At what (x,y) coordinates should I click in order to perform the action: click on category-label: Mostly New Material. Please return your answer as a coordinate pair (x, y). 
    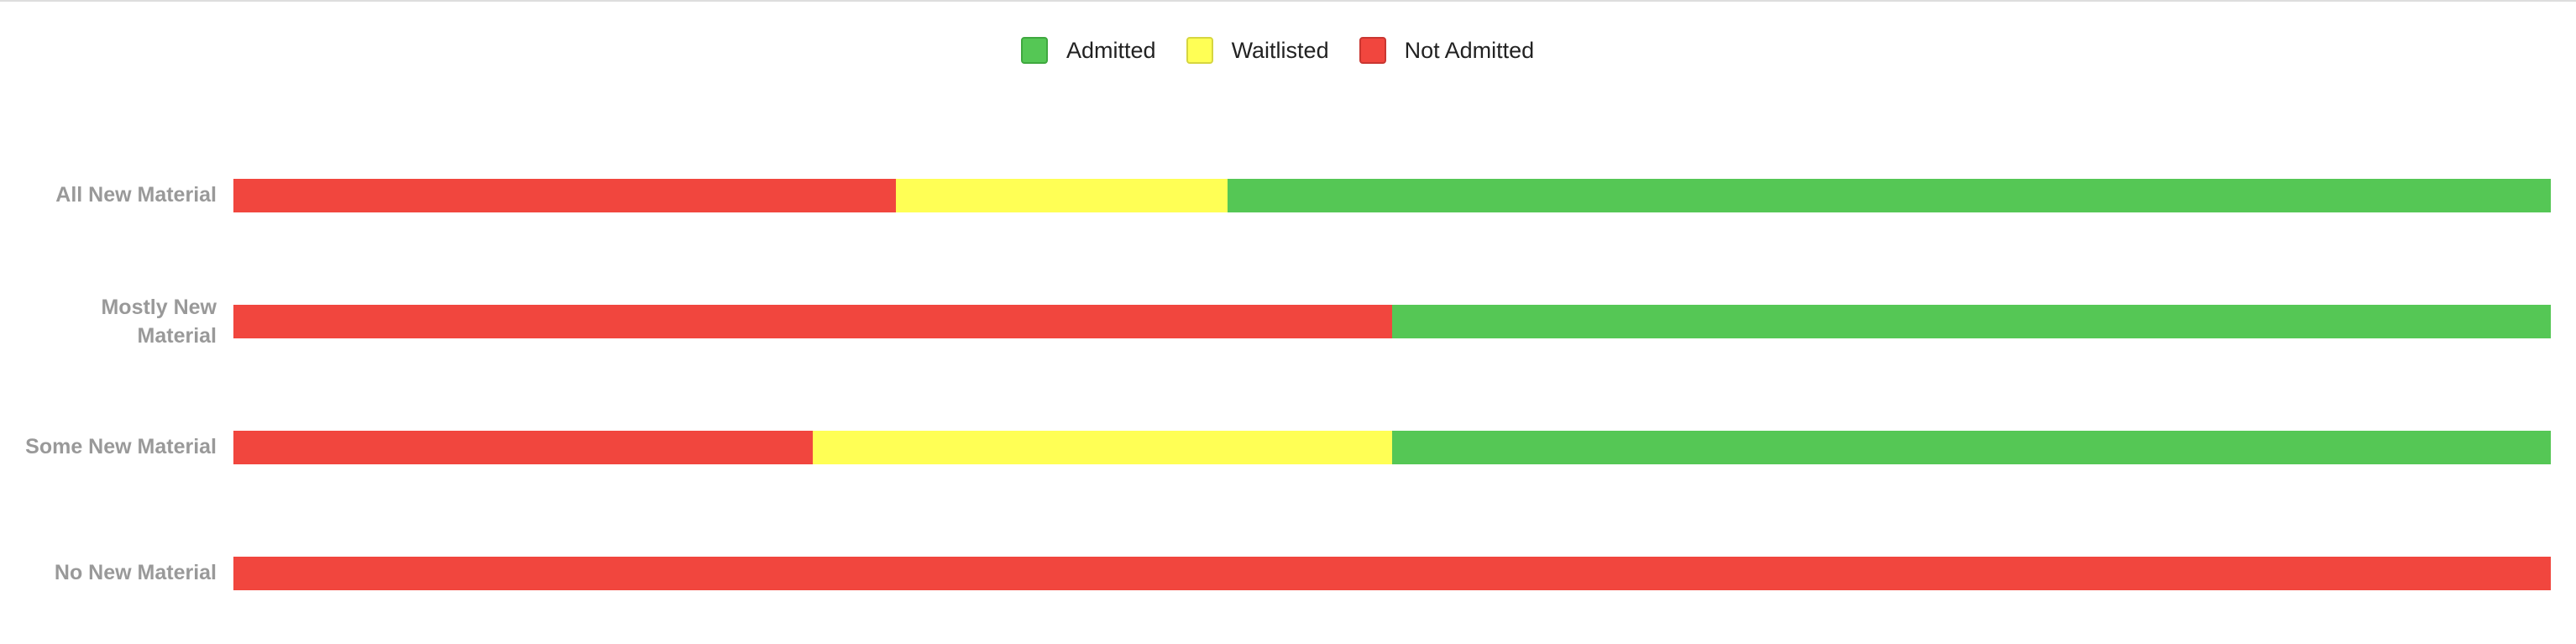
    Looking at the image, I should click on (159, 322).